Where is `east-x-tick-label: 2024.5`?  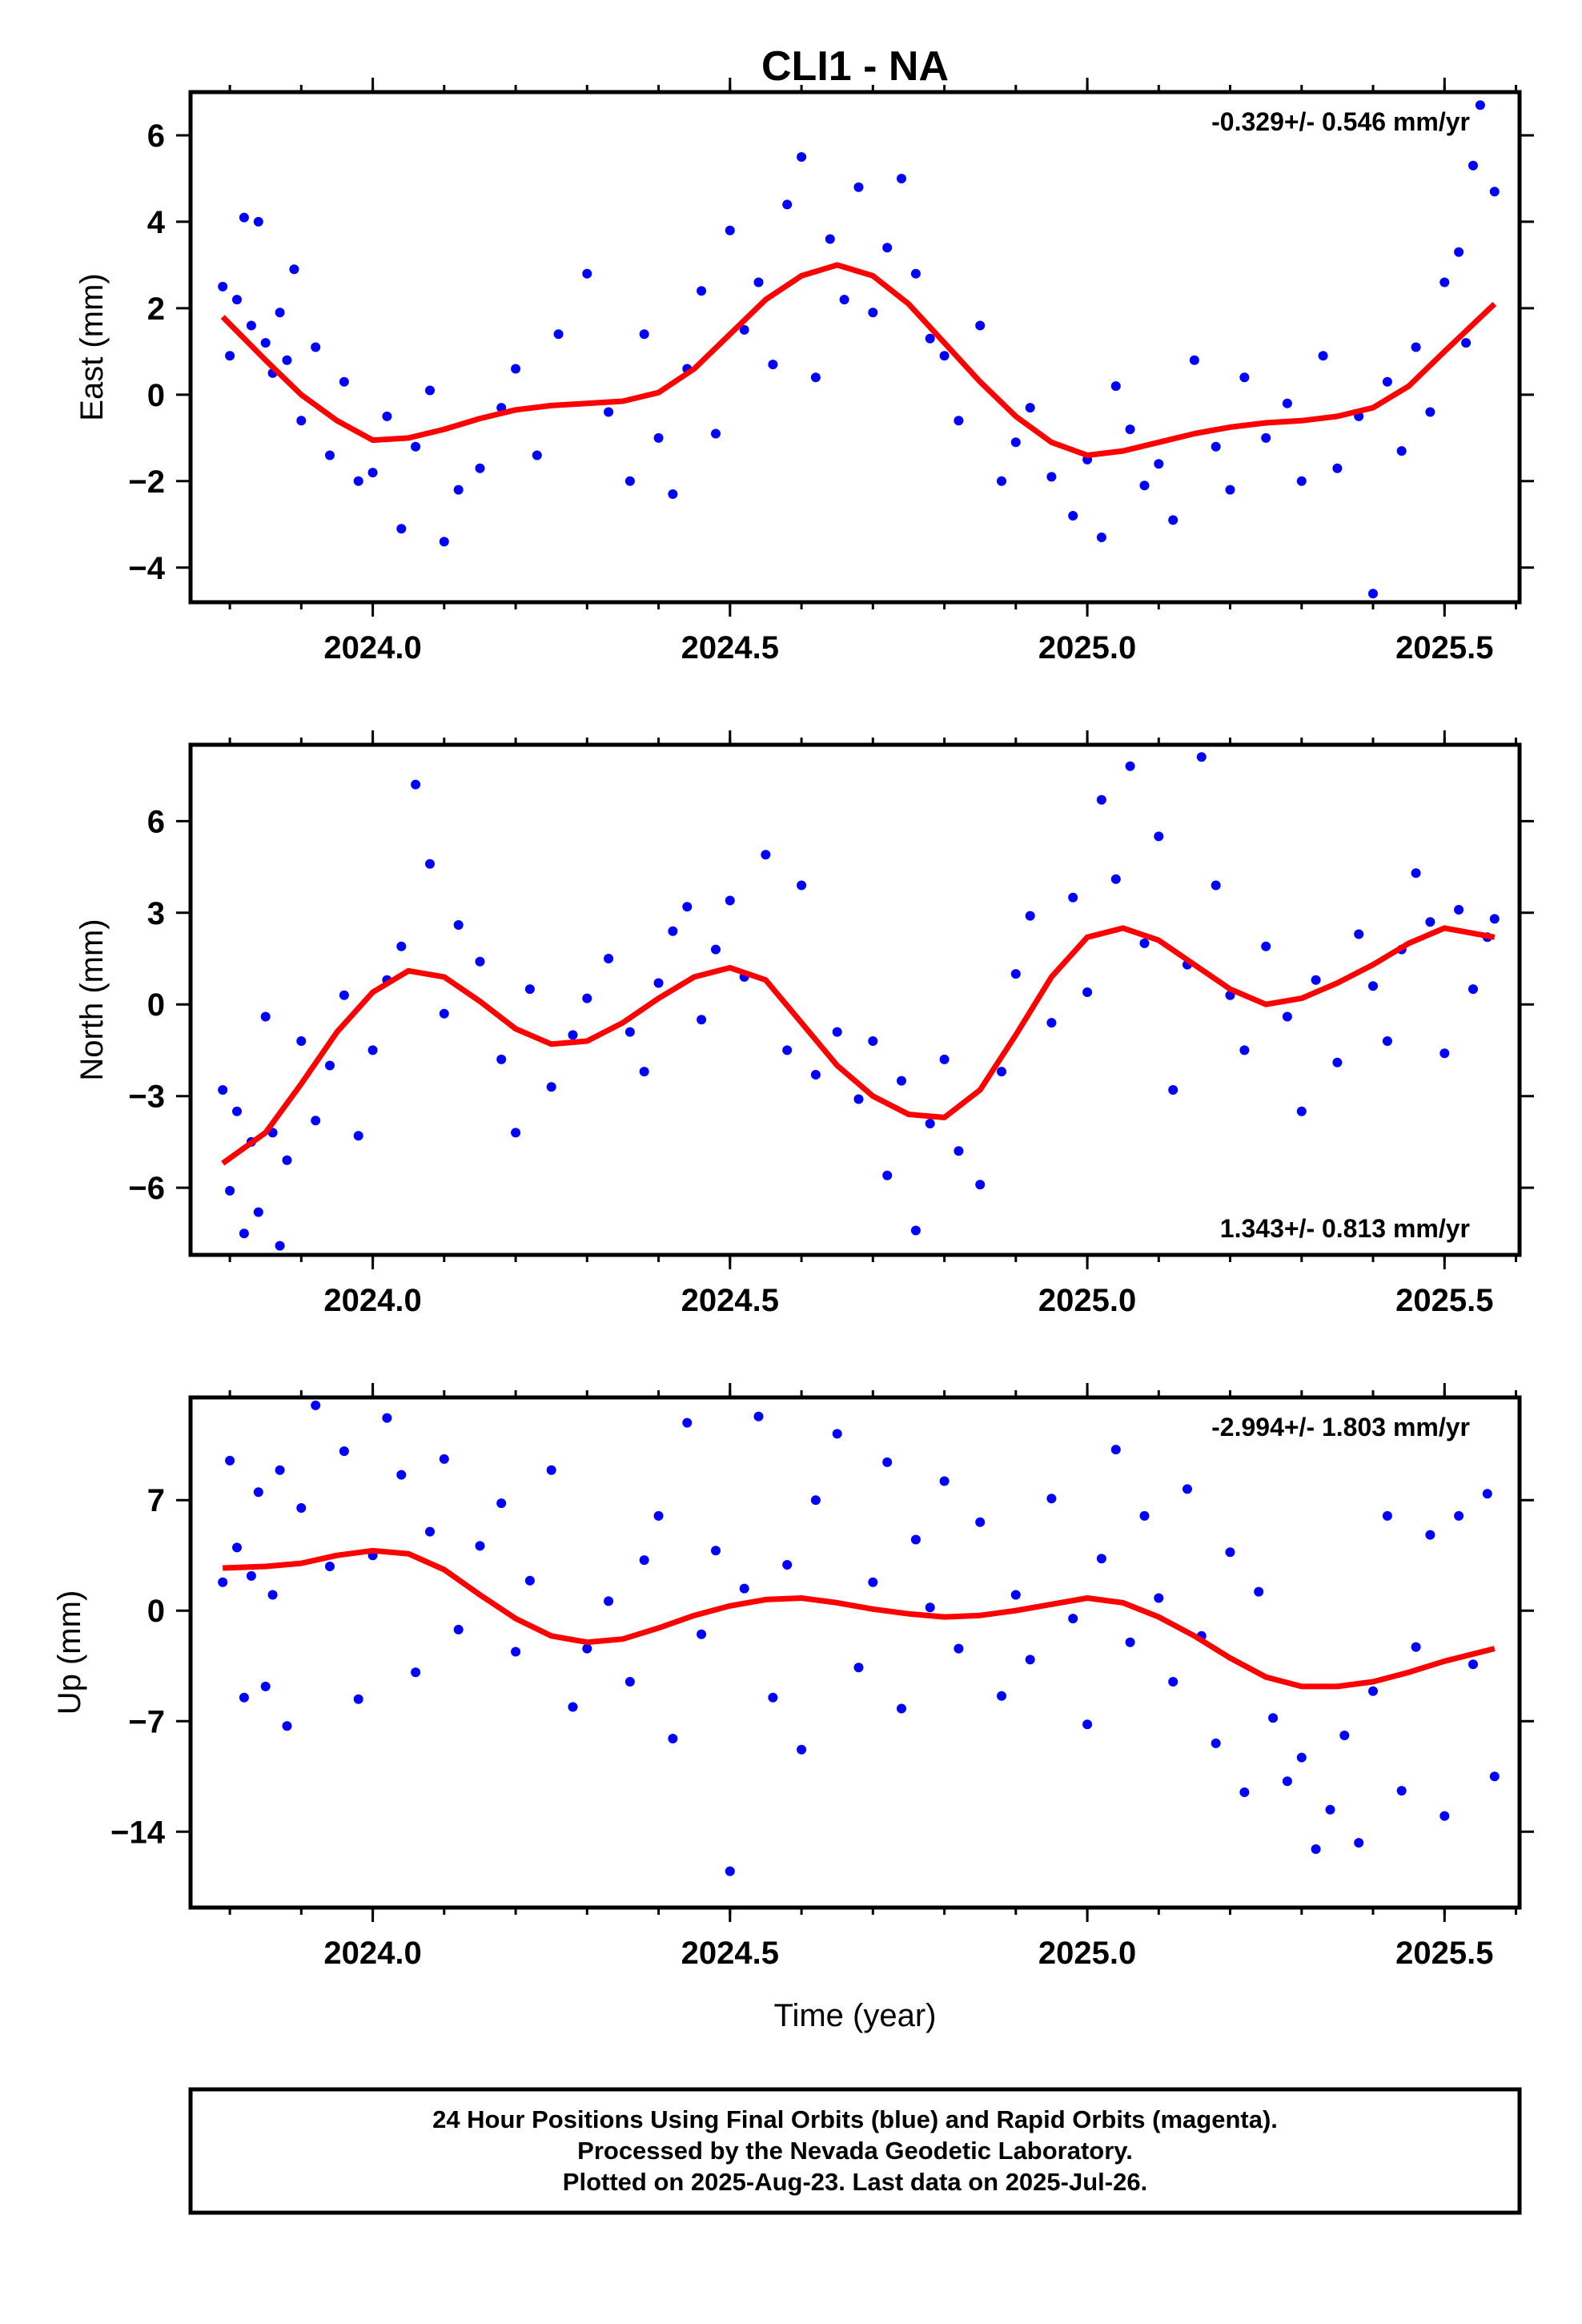 east-x-tick-label: 2024.5 is located at coordinates (730, 647).